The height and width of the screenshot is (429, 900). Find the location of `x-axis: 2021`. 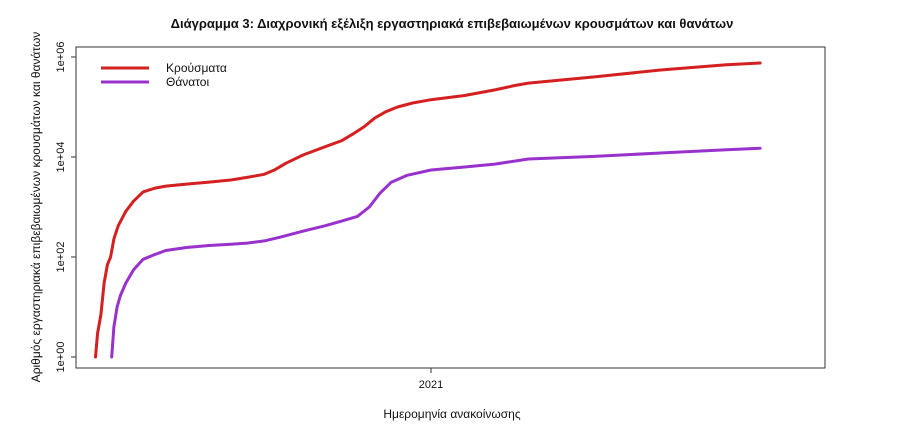

x-axis: 2021 is located at coordinates (431, 379).